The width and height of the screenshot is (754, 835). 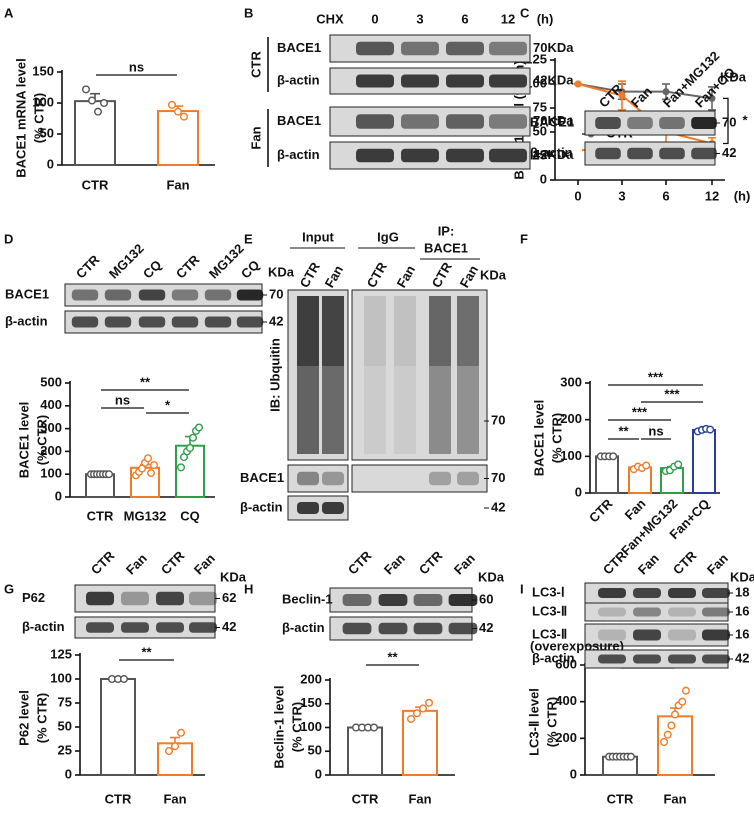 What do you see at coordinates (549, 633) in the screenshot?
I see `row-label: LC3-Ⅱ` at bounding box center [549, 633].